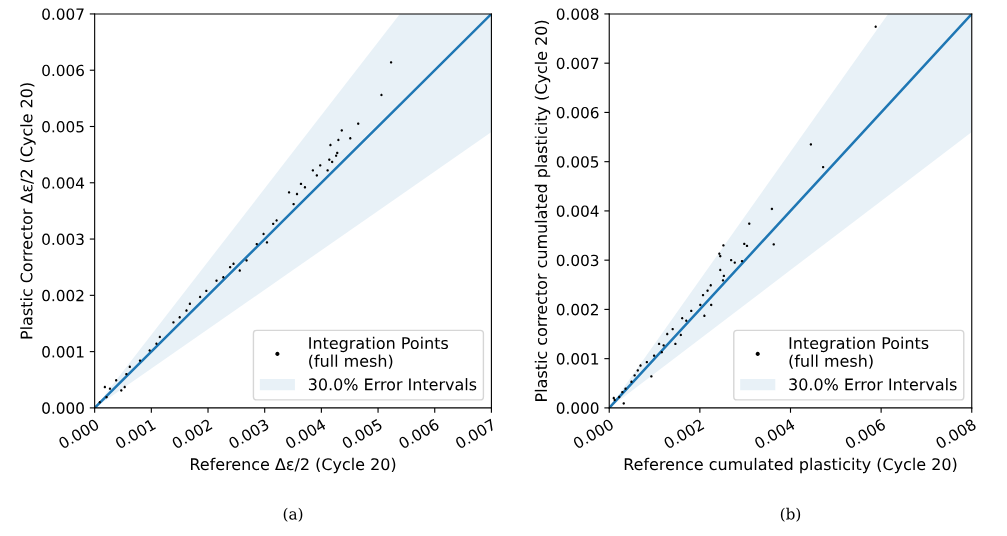 Image resolution: width=1007 pixels, height=536 pixels. I want to click on y-axis-title: Plastic Corrector Δε/2 (Cycle 20), so click(28, 211).